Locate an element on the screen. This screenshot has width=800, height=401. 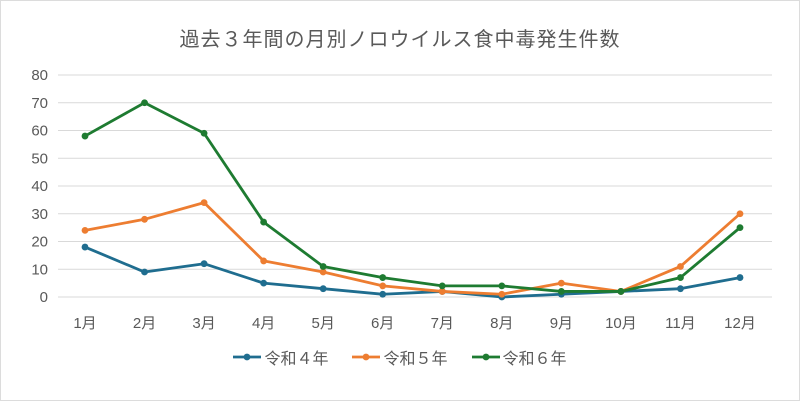
x-tick-label: 1月 is located at coordinates (84, 323).